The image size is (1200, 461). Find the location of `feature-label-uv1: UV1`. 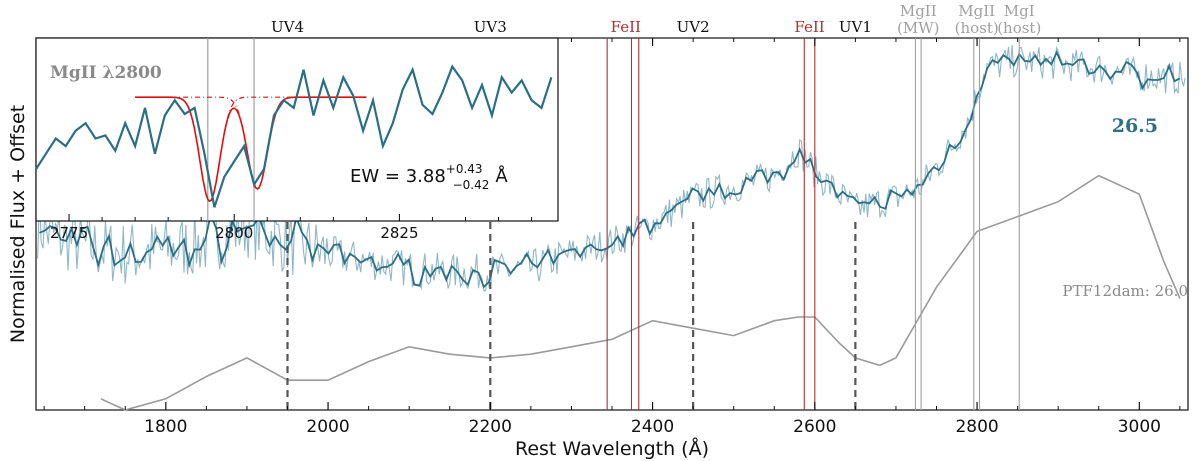

feature-label-uv1: UV1 is located at coordinates (855, 27).